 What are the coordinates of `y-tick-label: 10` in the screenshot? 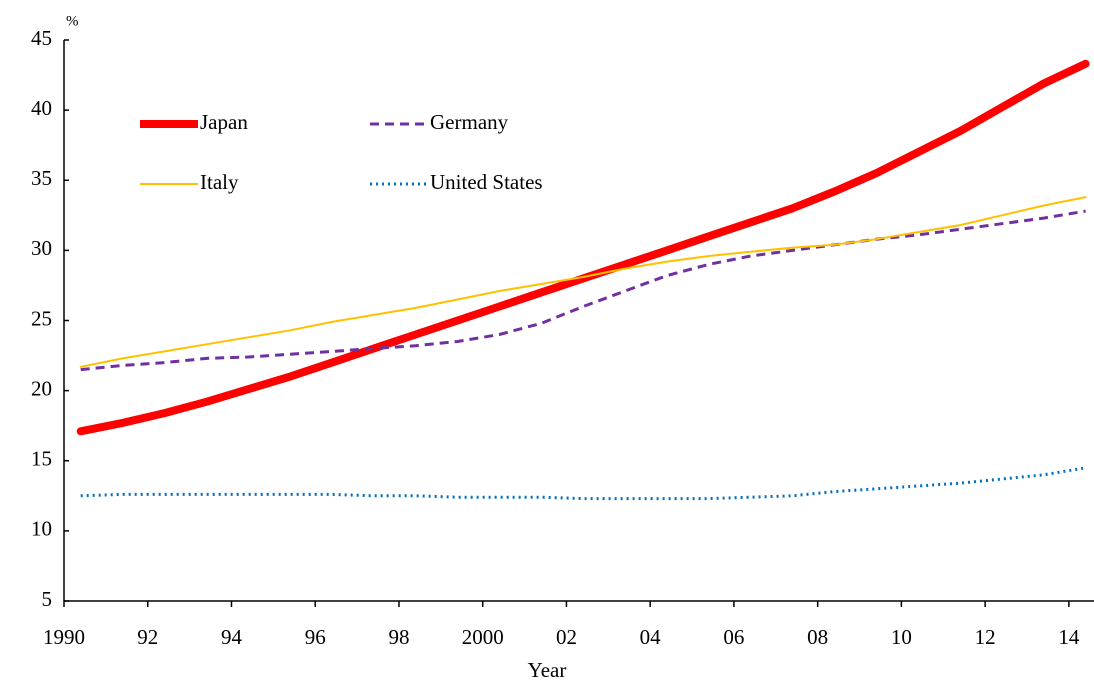 It's located at (41, 529).